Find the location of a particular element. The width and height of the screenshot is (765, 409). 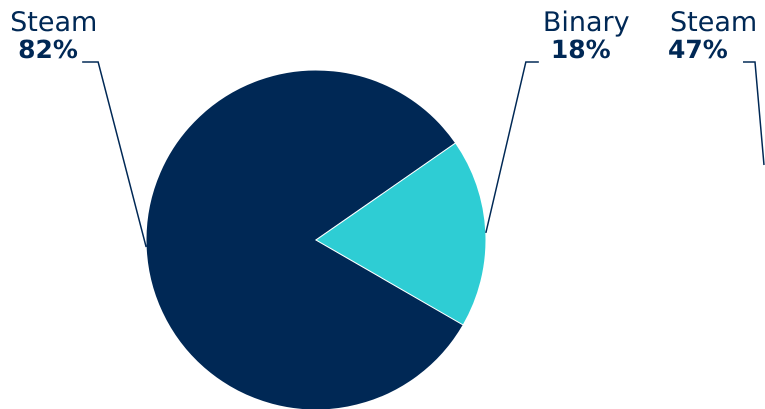

text: Steam is located at coordinates (714, 22).